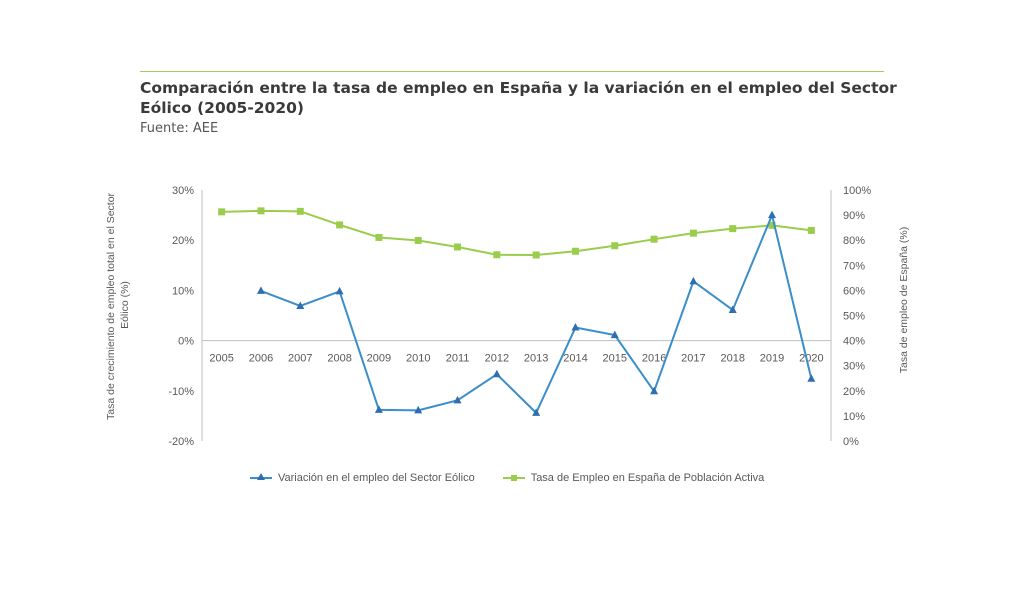 The height and width of the screenshot is (589, 1024). I want to click on legend-item-wind: Variación en el empleo del Sector Eólico, so click(362, 478).